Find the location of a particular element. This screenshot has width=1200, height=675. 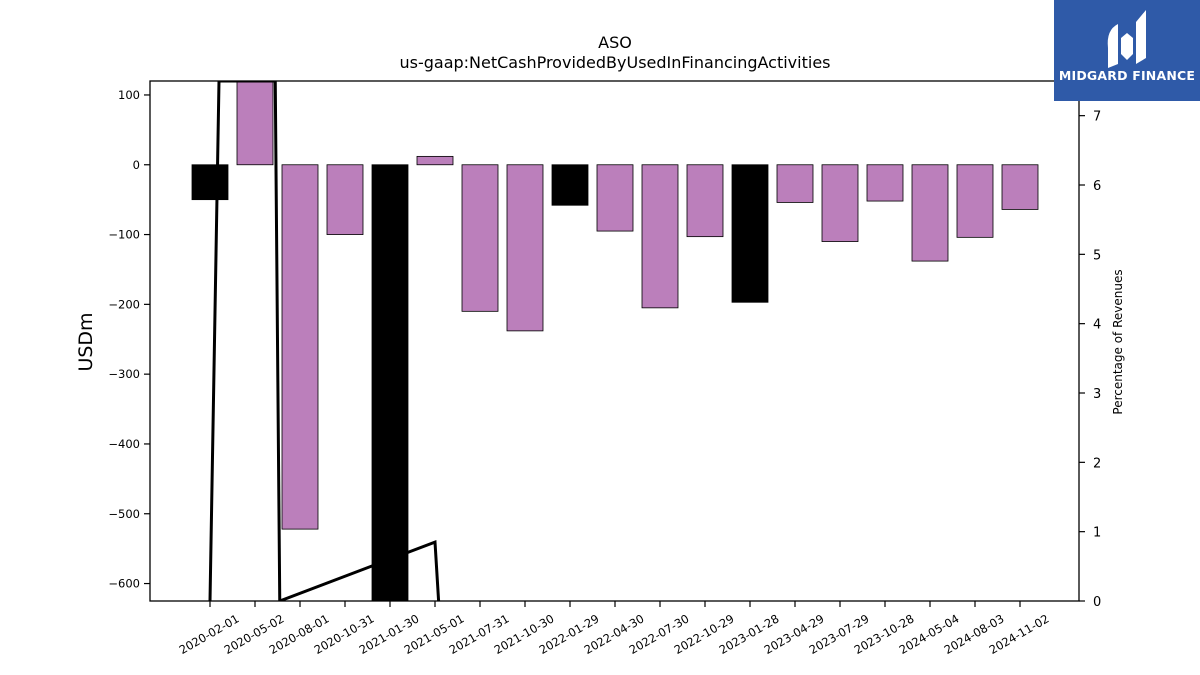

y-axis-label: USDm is located at coordinates (86, 341).